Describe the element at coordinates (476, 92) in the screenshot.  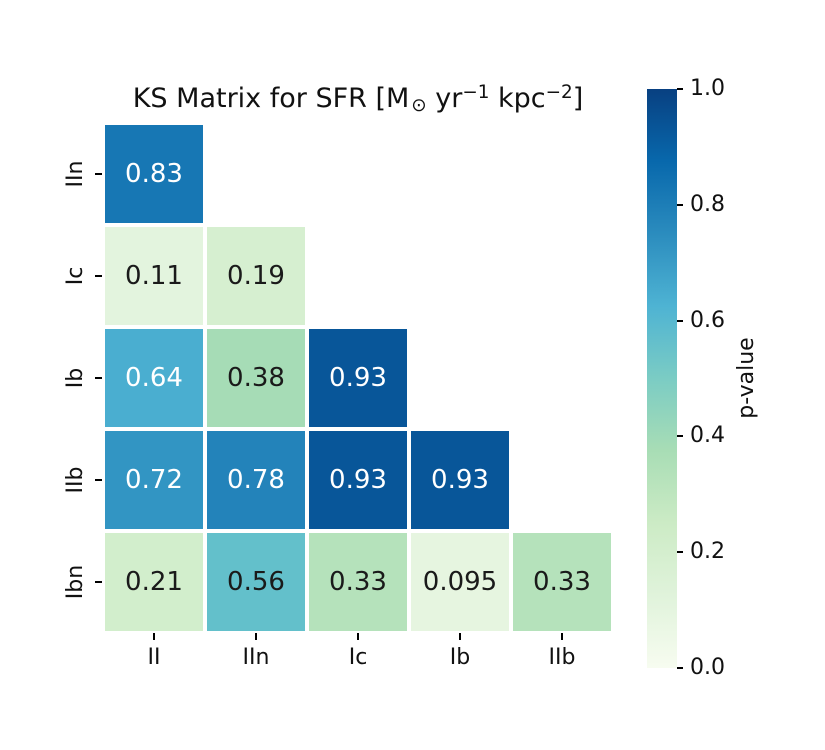
I see `chart-title-segment: −1` at that location.